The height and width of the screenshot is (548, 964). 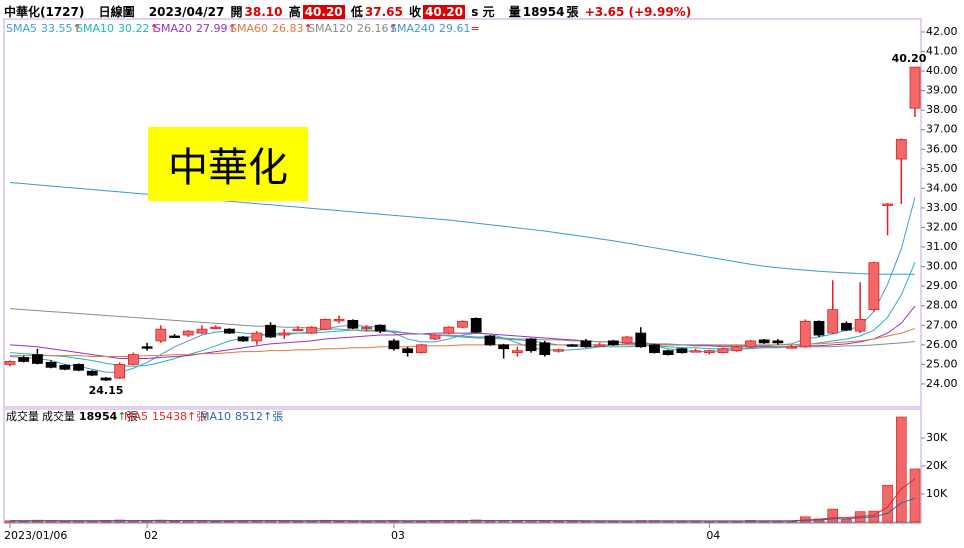 I want to click on volume-label: 量, so click(x=514, y=12).